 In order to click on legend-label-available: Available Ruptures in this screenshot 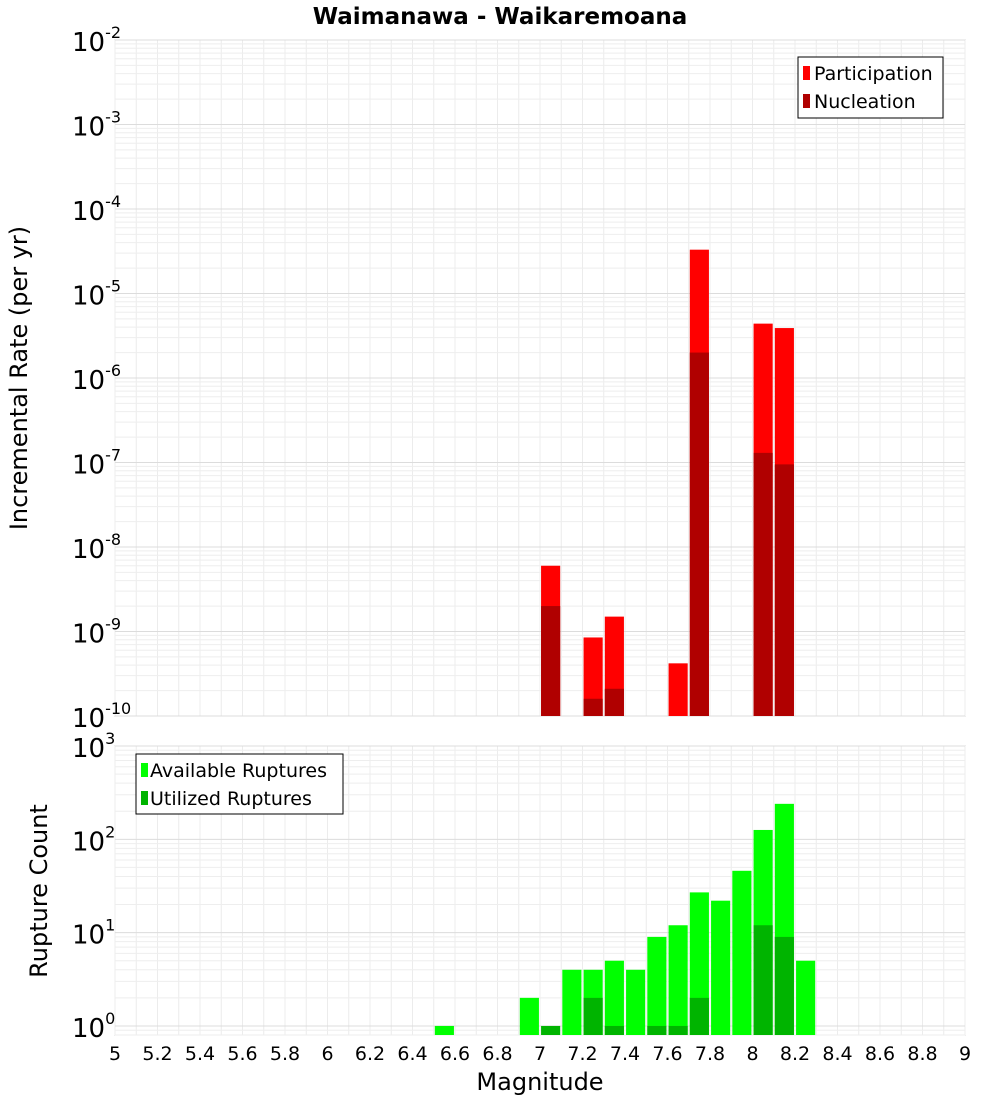, I will do `click(238, 771)`.